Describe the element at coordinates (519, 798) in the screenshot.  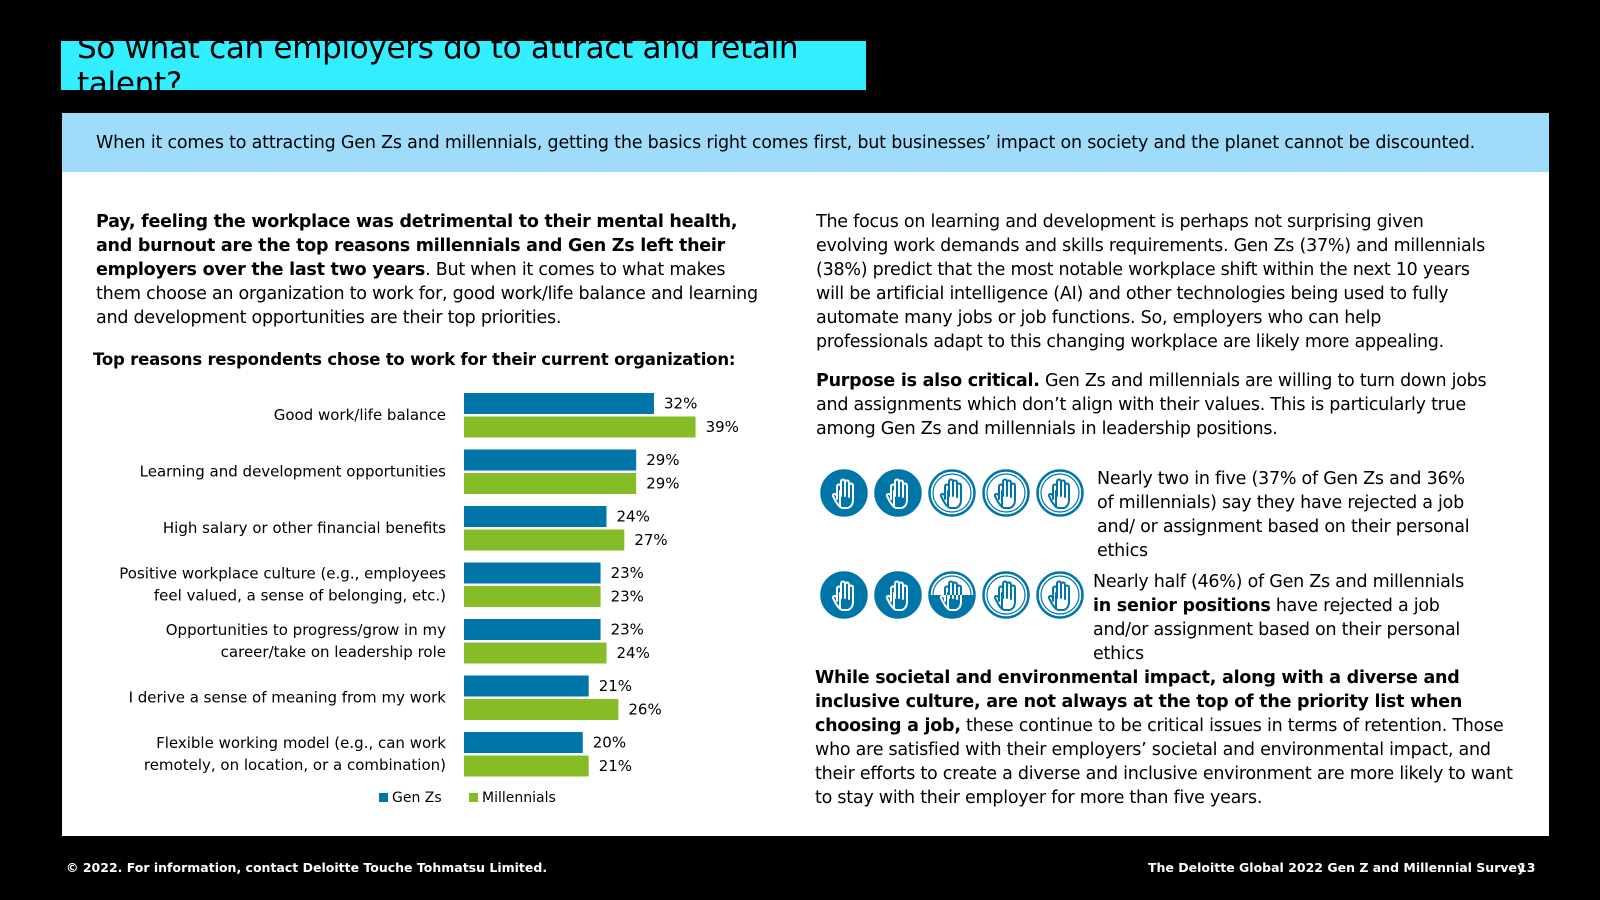
I see `legend-label-millennials: Millennials` at that location.